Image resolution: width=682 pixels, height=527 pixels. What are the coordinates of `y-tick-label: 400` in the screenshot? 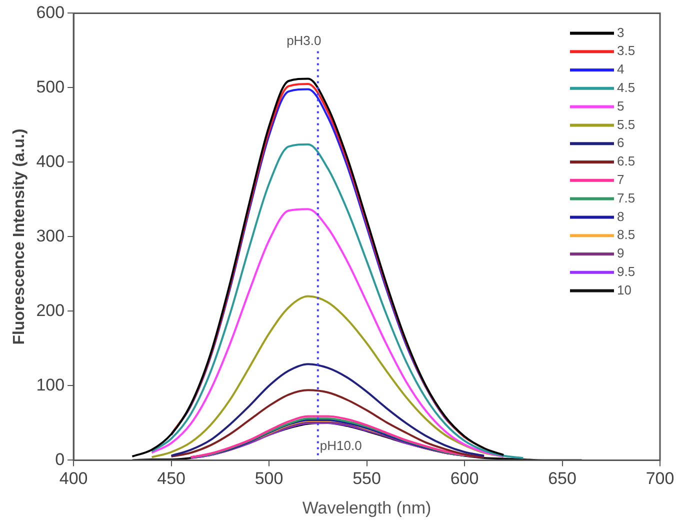 It's located at (50, 161).